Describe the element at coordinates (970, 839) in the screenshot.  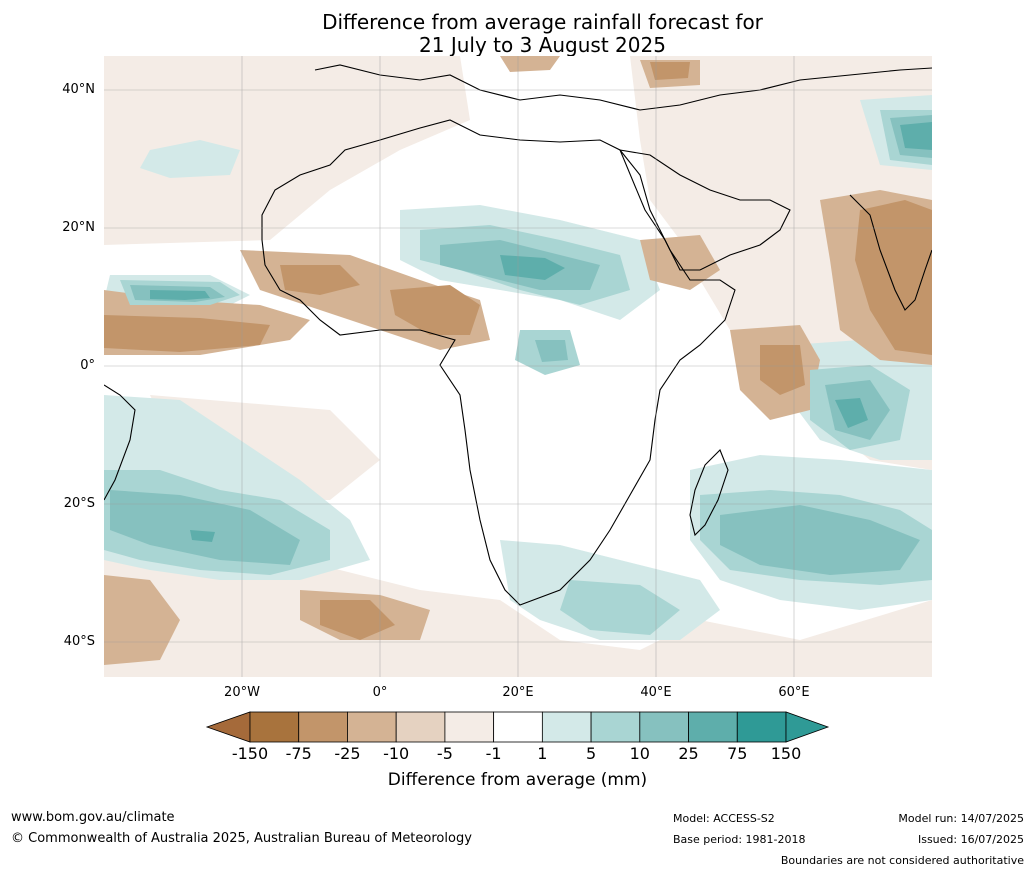
I see `footer-issued: Issued: 16/07/2025` at that location.